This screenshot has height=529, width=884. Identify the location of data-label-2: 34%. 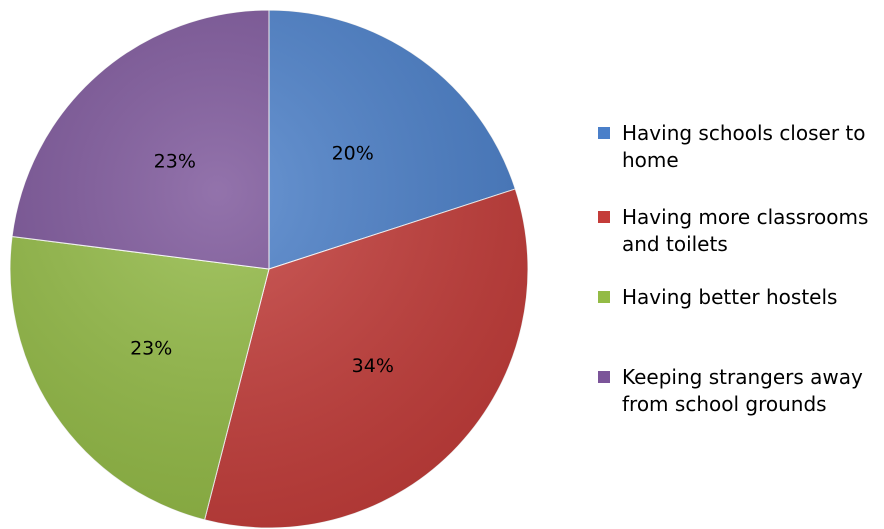
(373, 366).